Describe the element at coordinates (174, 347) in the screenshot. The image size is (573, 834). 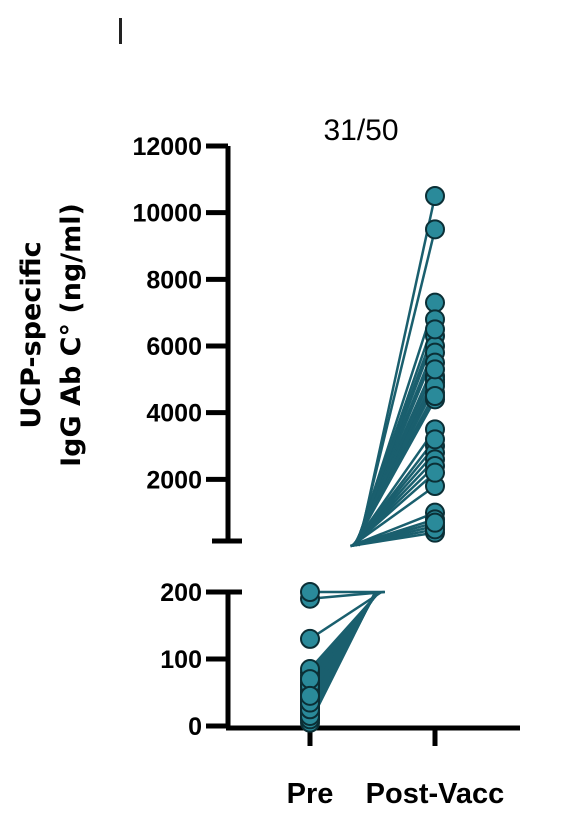
I see `y-tick-label-upper: 6000` at that location.